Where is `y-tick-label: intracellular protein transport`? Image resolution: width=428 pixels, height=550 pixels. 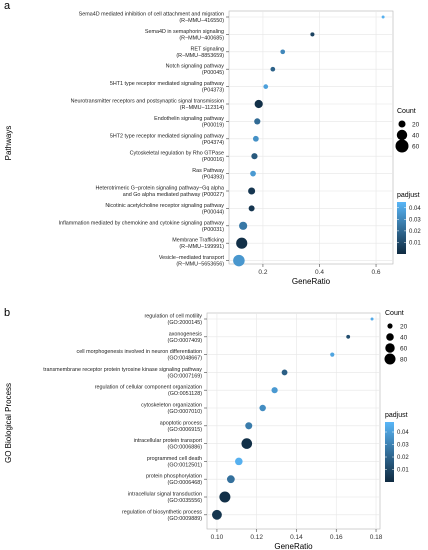
y-tick-label: intracellular protein transport is located at coordinates (168, 441).